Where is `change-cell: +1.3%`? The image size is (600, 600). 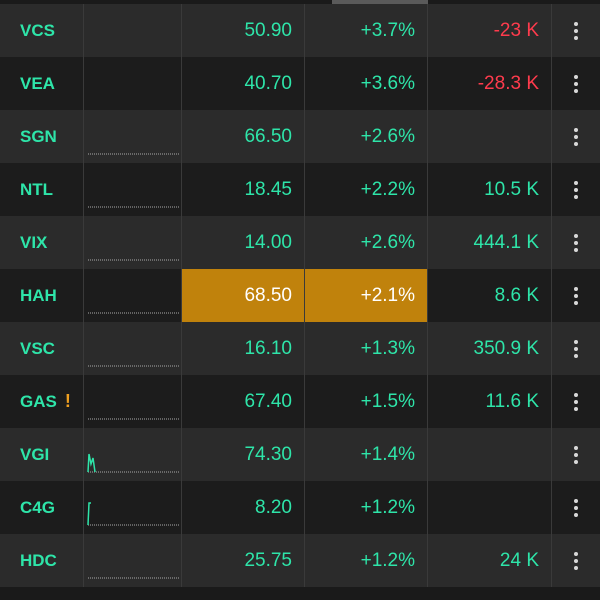
change-cell: +1.3% is located at coordinates (366, 348).